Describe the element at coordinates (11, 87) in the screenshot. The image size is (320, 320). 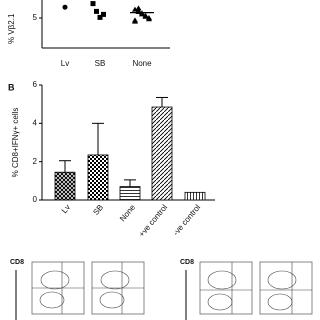
I see `panel-label: B` at that location.